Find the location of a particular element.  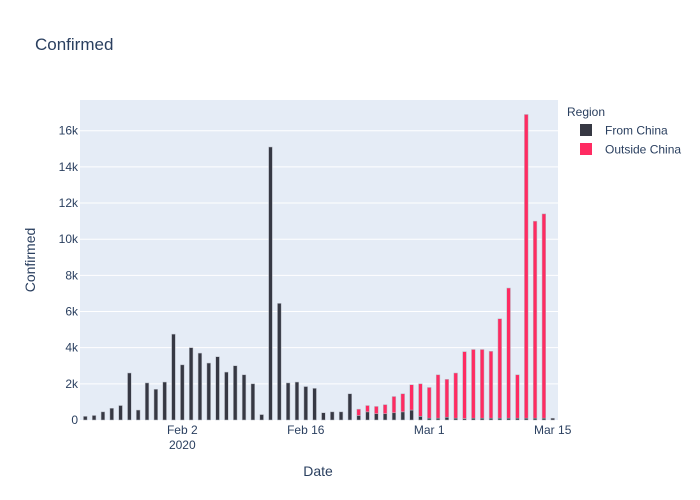

legend: Region From China Outside China is located at coordinates (624, 131).